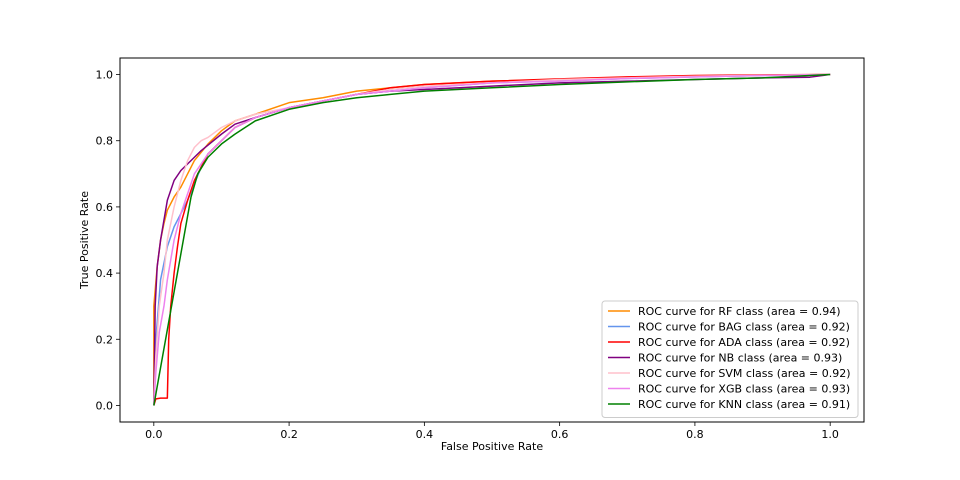 The width and height of the screenshot is (960, 480). What do you see at coordinates (744, 342) in the screenshot?
I see `legend-label: ROC curve for ADA class (area = 0.92)` at bounding box center [744, 342].